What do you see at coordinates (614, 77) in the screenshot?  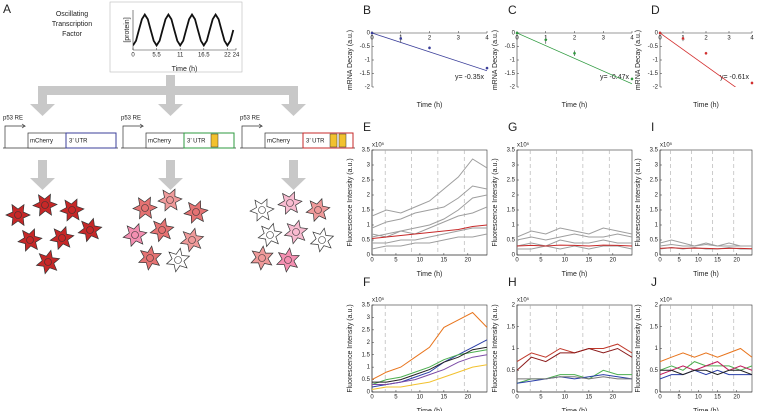 I see `fit-annotation: y= -0.47x` at bounding box center [614, 77].